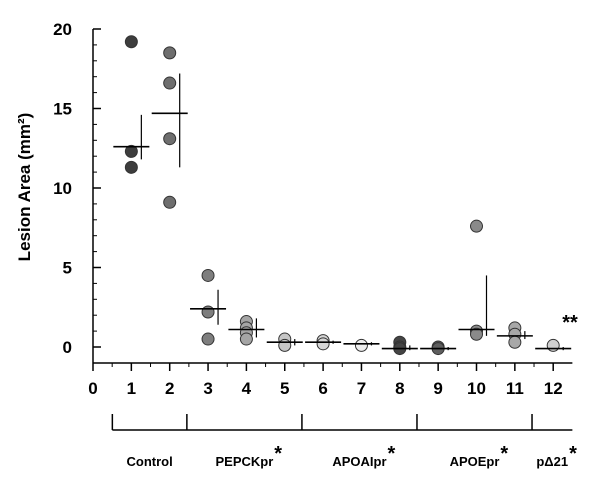  What do you see at coordinates (245, 461) in the screenshot?
I see `group-label: PEPCKpr` at bounding box center [245, 461].